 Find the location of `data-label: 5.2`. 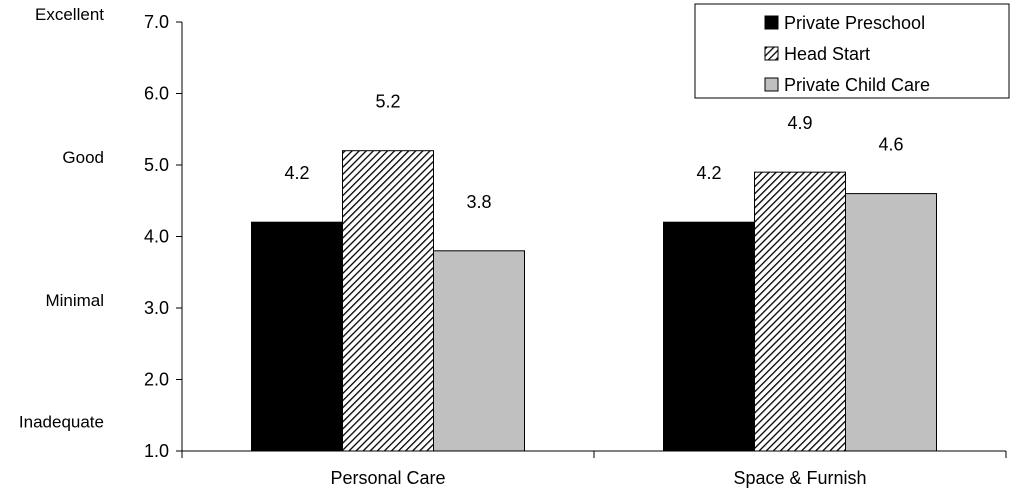

data-label: 5.2 is located at coordinates (387, 102).